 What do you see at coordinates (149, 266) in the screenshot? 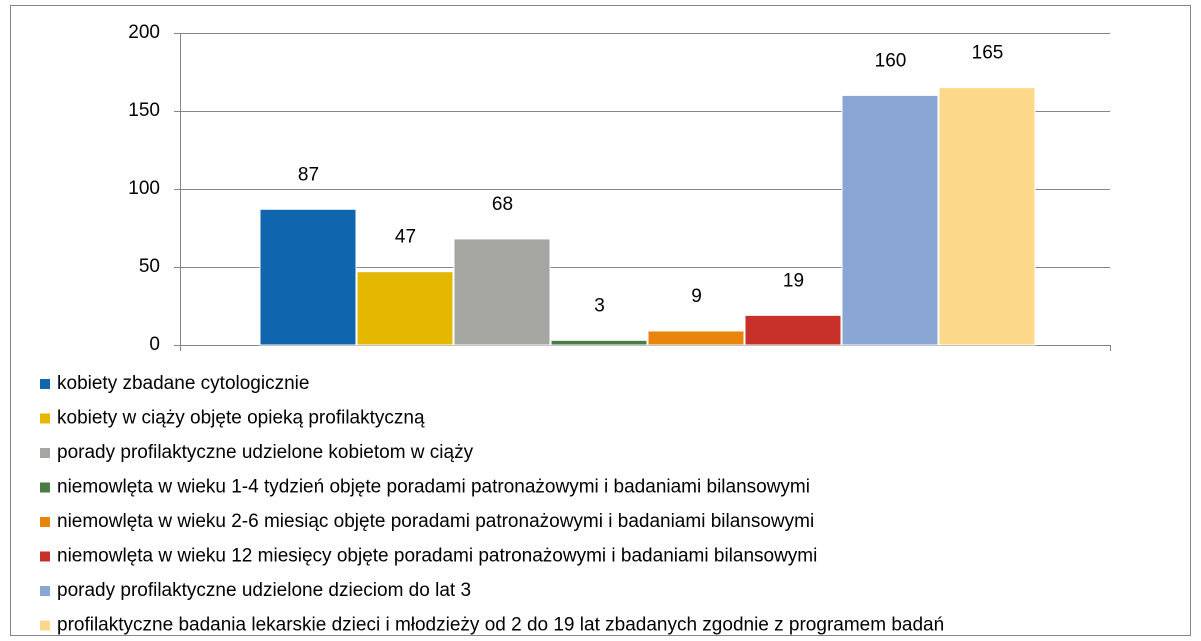
I see `y-tick-label: 50` at bounding box center [149, 266].